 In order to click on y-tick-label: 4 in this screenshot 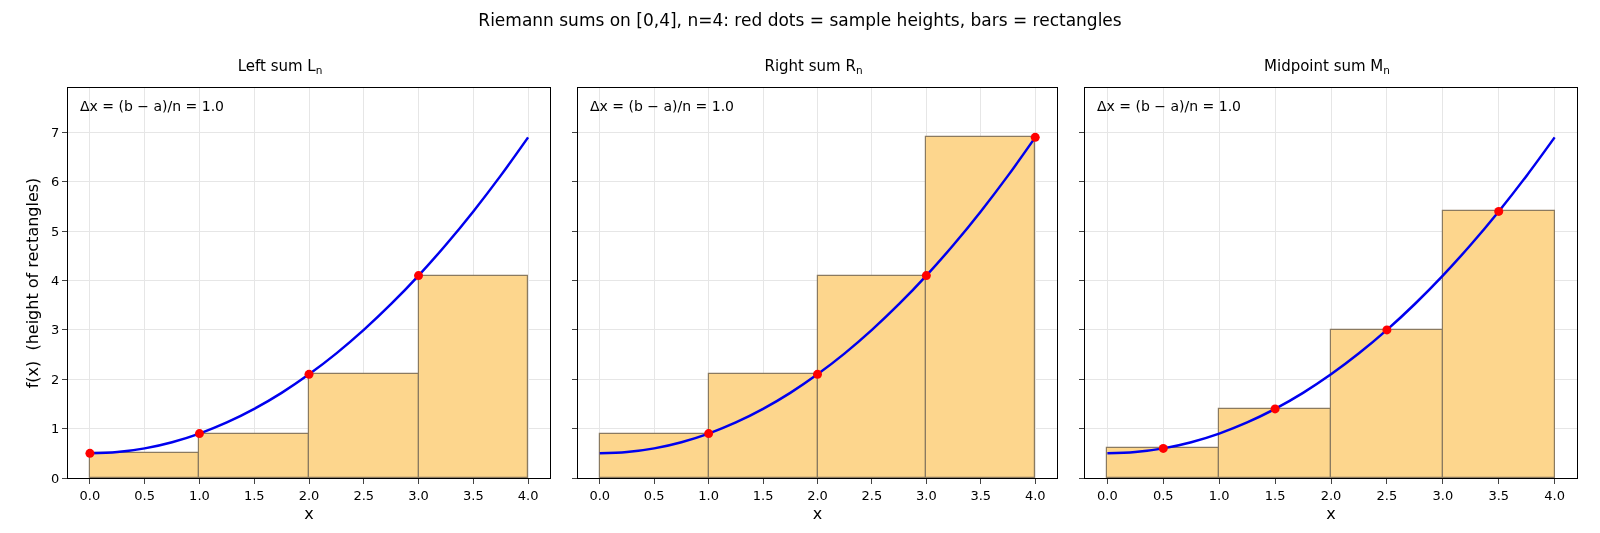, I will do `click(55, 281)`.